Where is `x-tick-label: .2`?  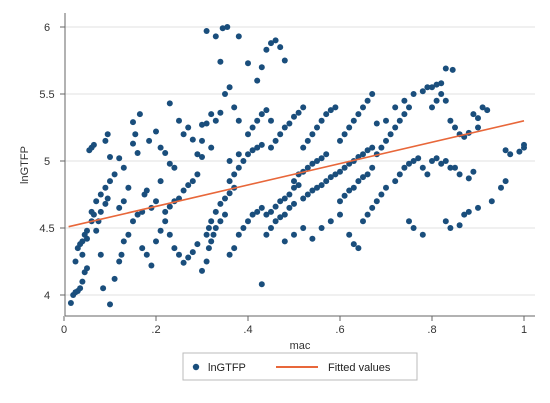 x-tick-label: .2 is located at coordinates (155, 330).